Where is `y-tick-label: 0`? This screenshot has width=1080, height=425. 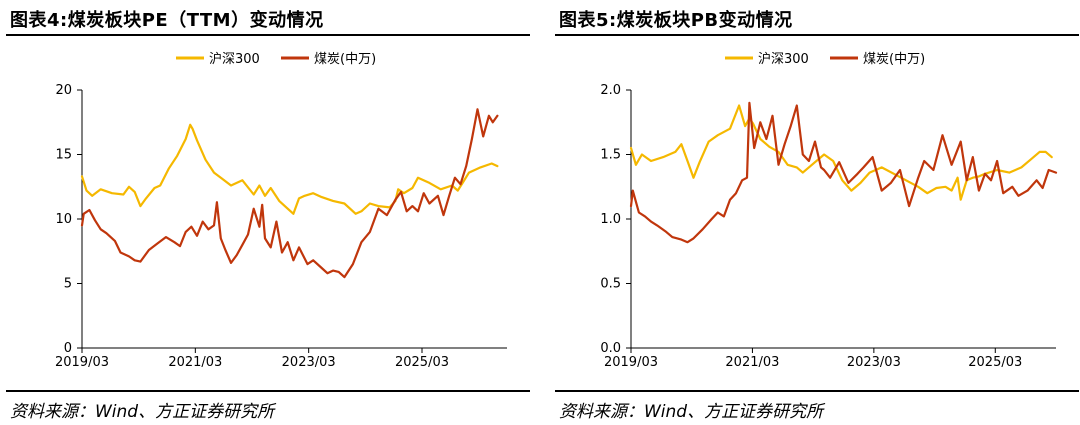
y-tick-label: 0 is located at coordinates (68, 348).